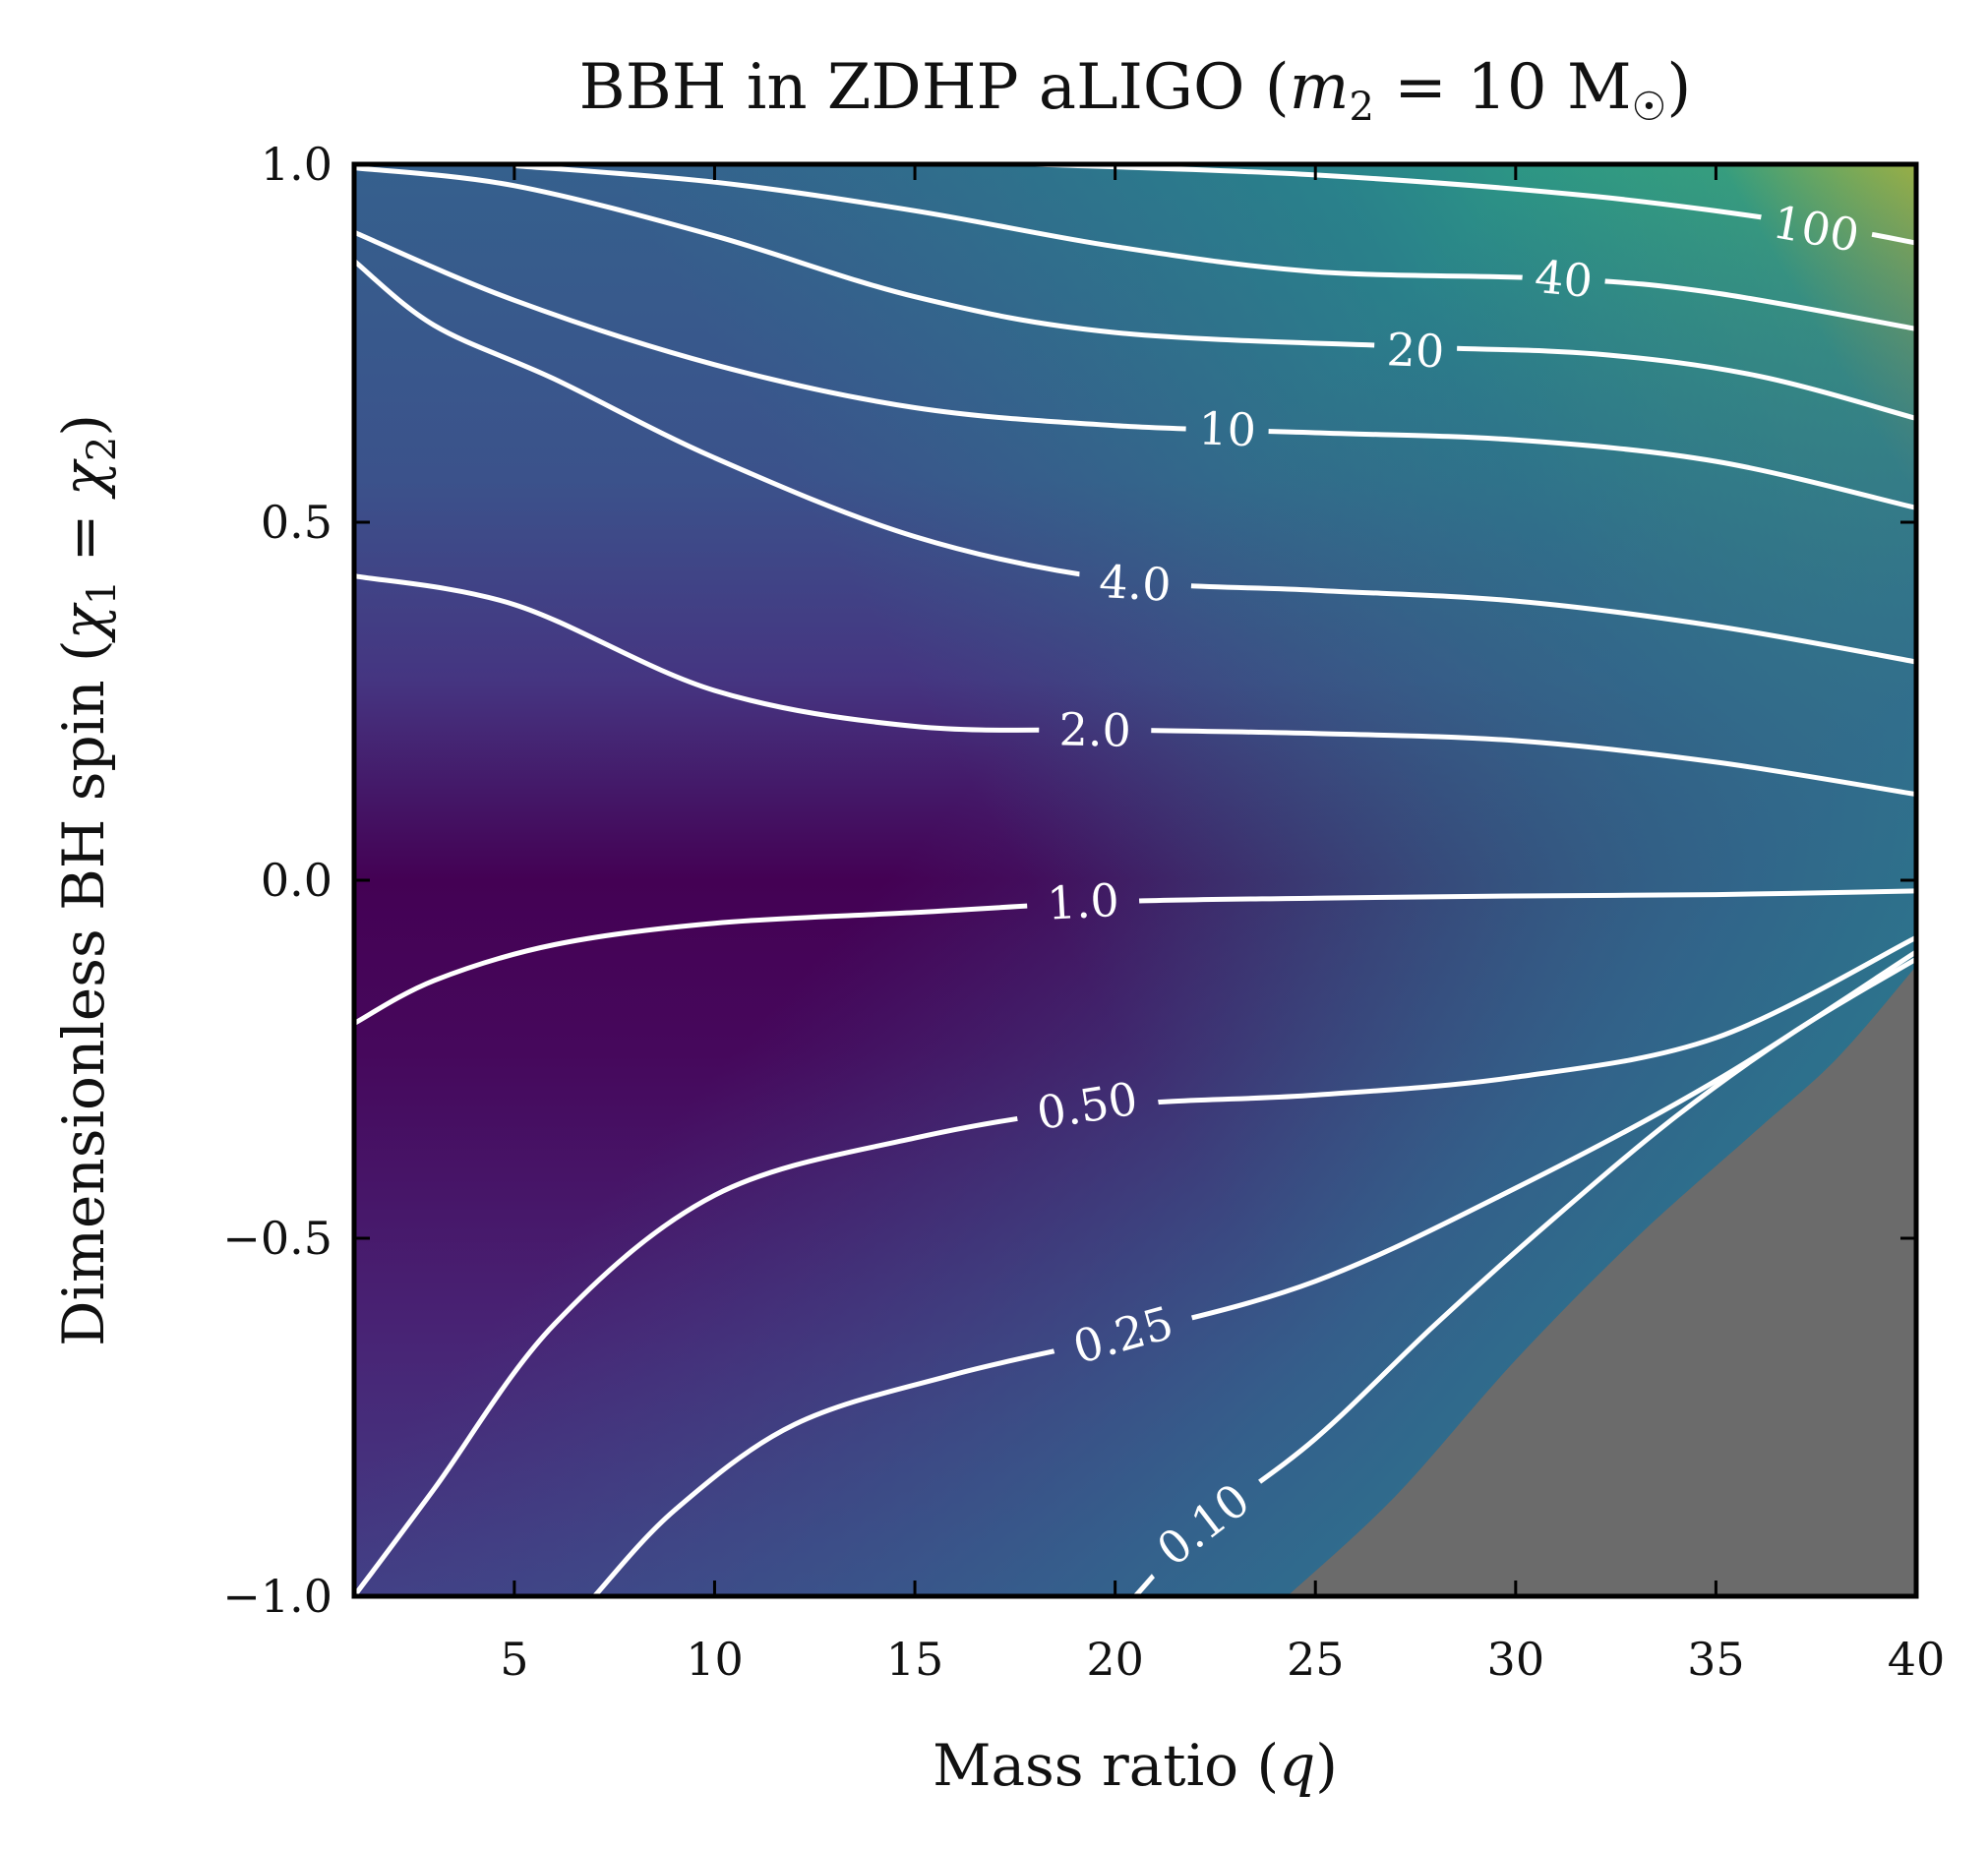  I want to click on y-tick-label: 0.0, so click(297, 880).